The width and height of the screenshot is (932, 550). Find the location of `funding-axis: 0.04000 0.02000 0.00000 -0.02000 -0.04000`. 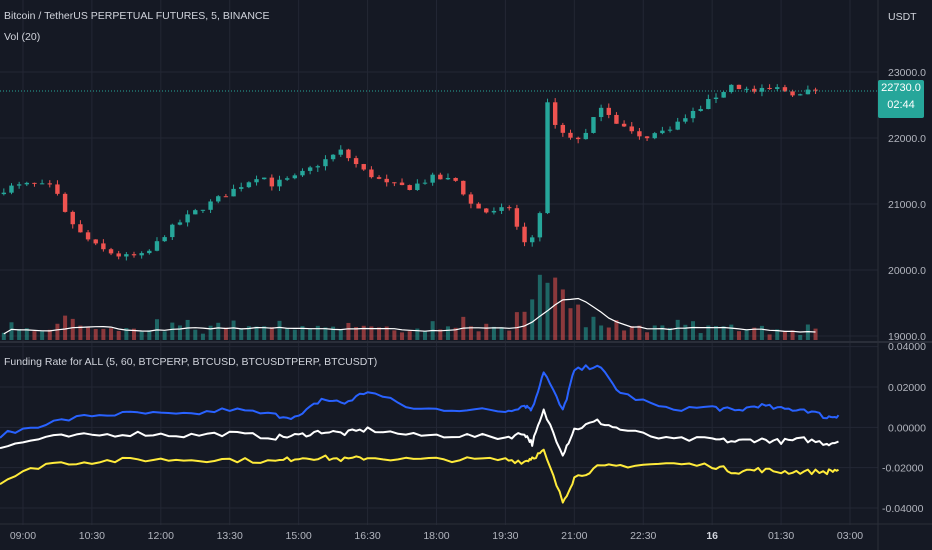

funding-axis: 0.04000 0.02000 0.00000 -0.02000 -0.04000 is located at coordinates (904, 428).